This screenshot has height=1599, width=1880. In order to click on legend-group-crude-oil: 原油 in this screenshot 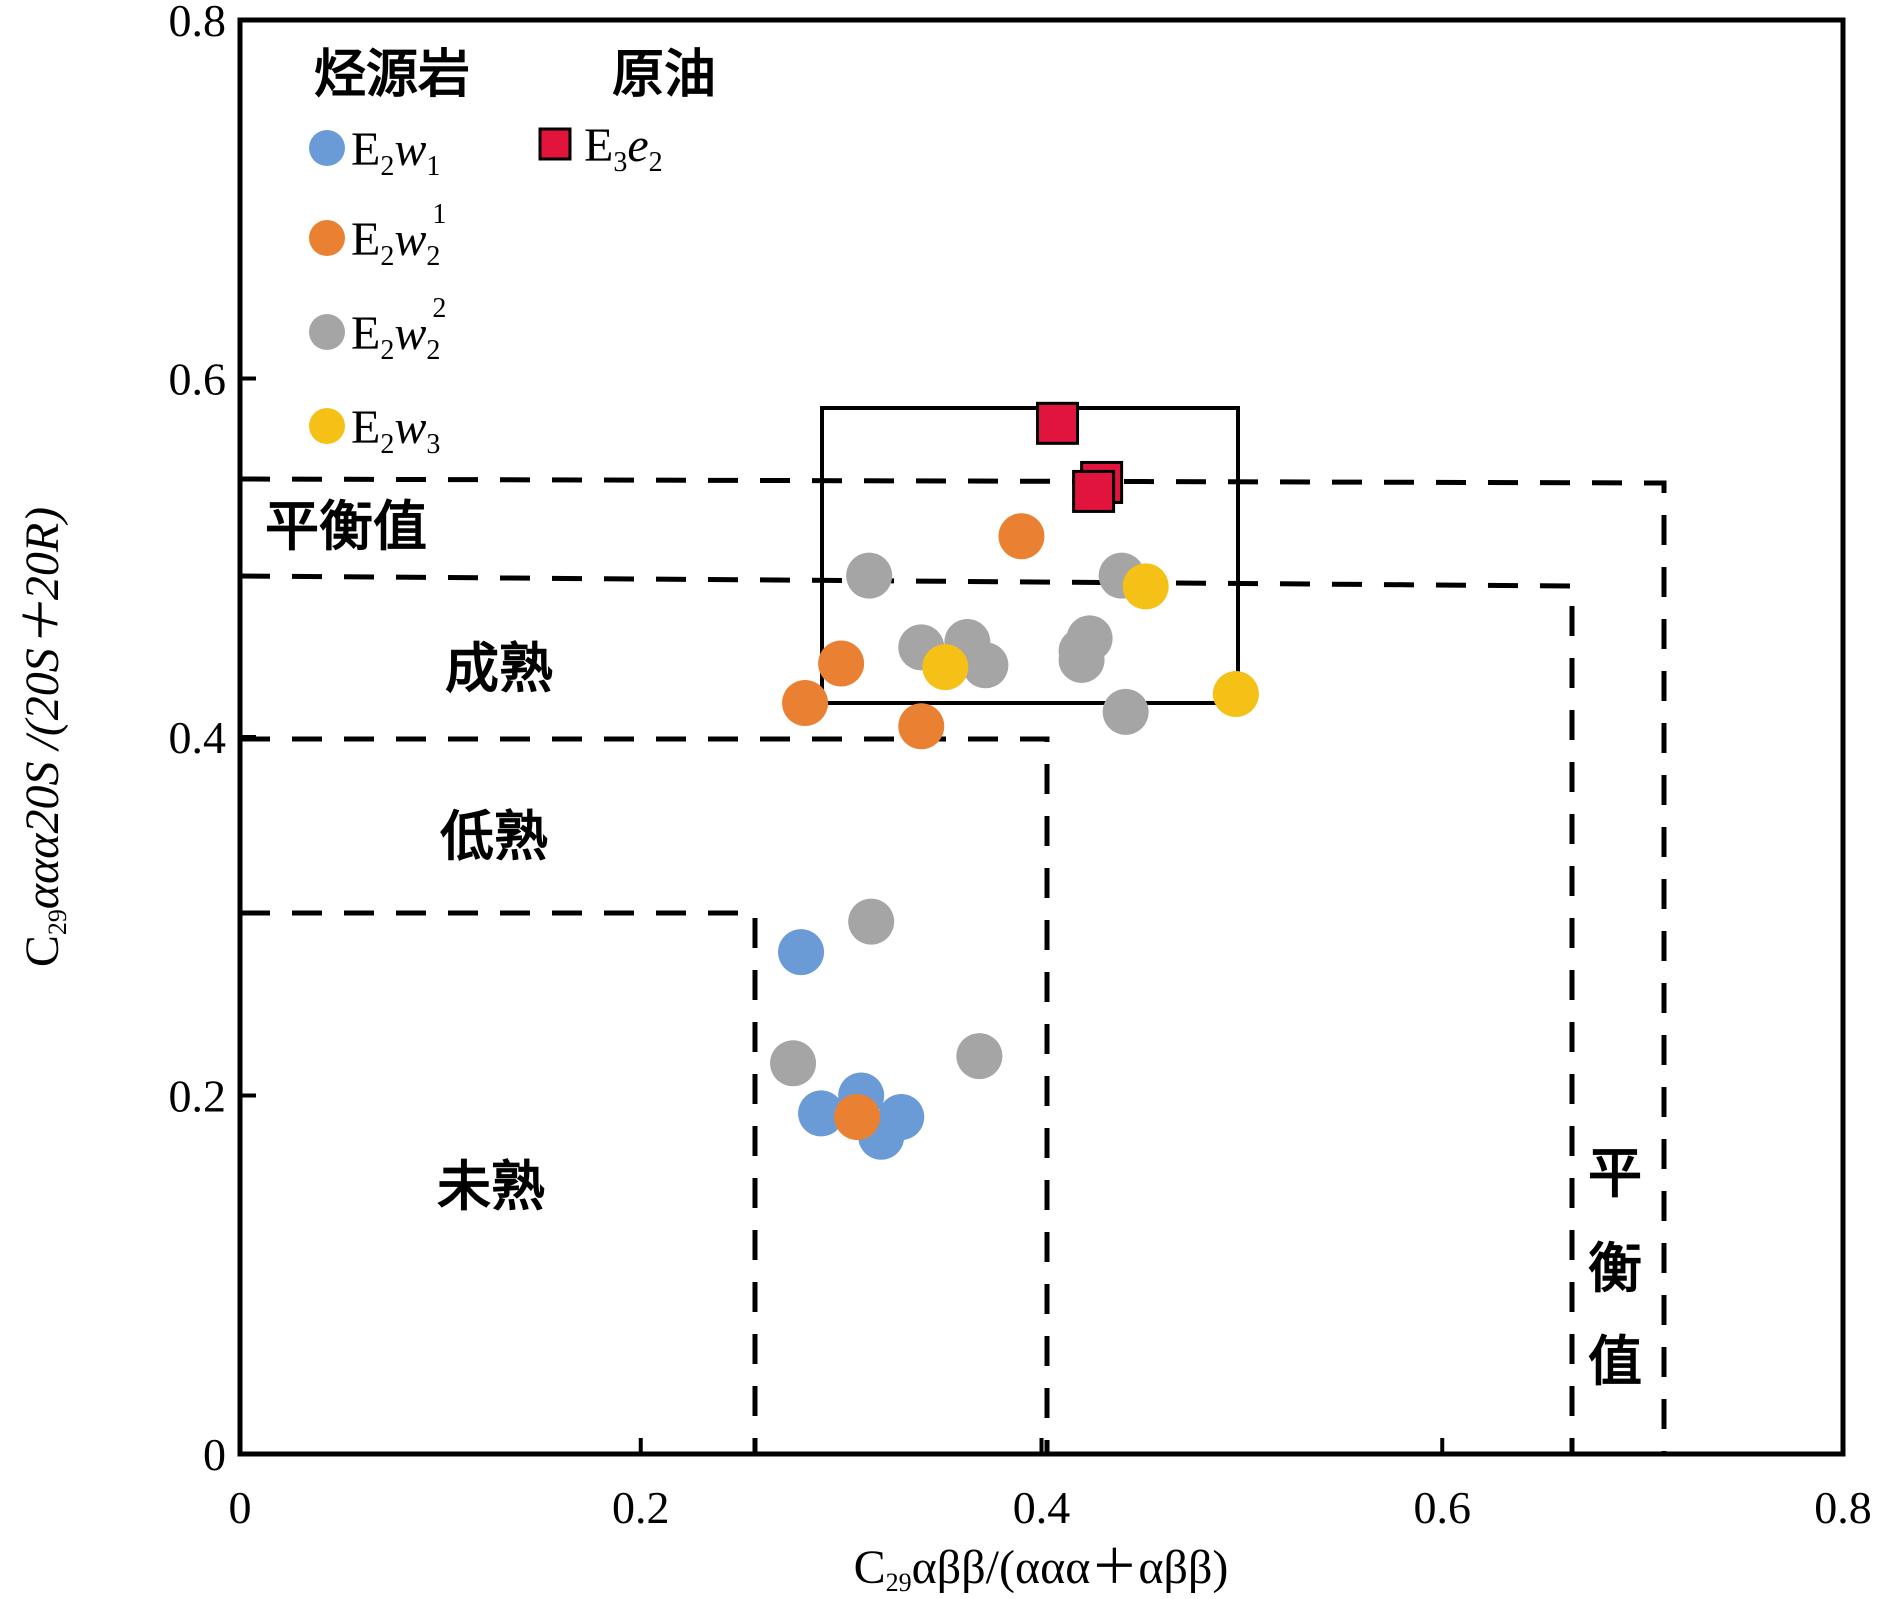, I will do `click(664, 75)`.